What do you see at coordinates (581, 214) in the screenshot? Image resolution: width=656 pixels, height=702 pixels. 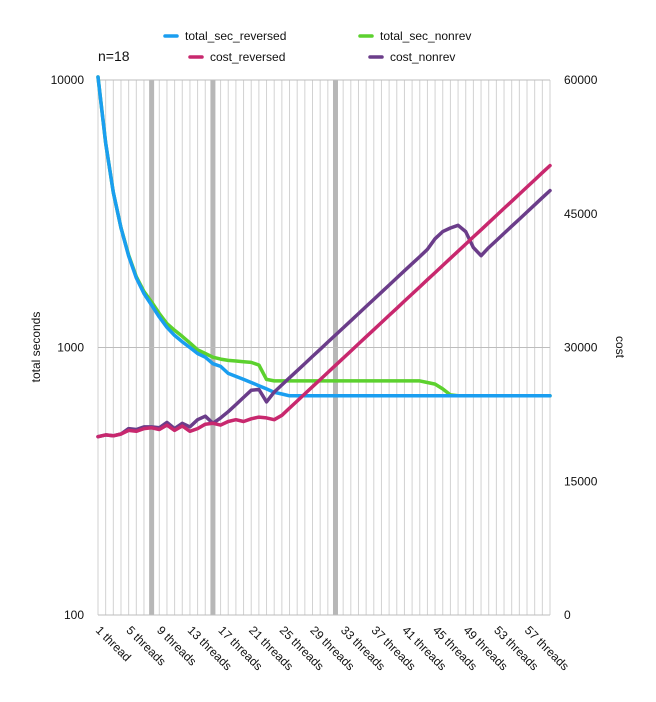 I see `right-tick-label: 45000` at bounding box center [581, 214].